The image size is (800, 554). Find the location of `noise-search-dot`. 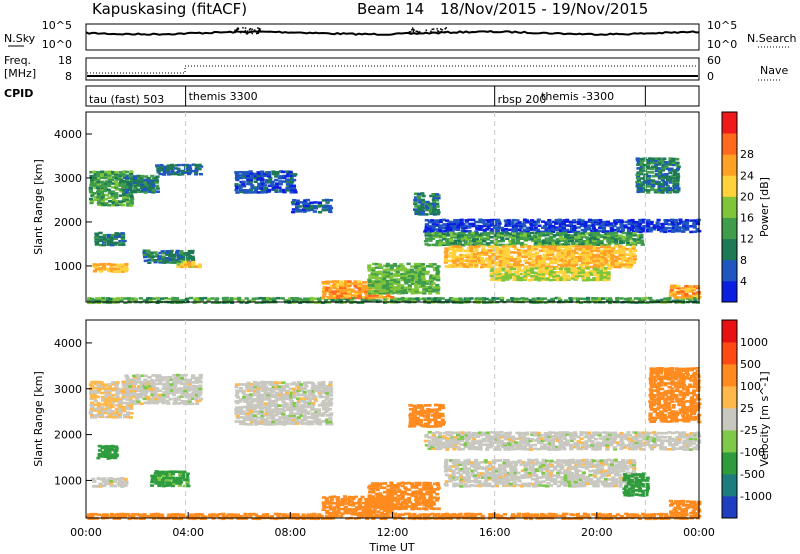

noise-search-dot is located at coordinates (416, 31).